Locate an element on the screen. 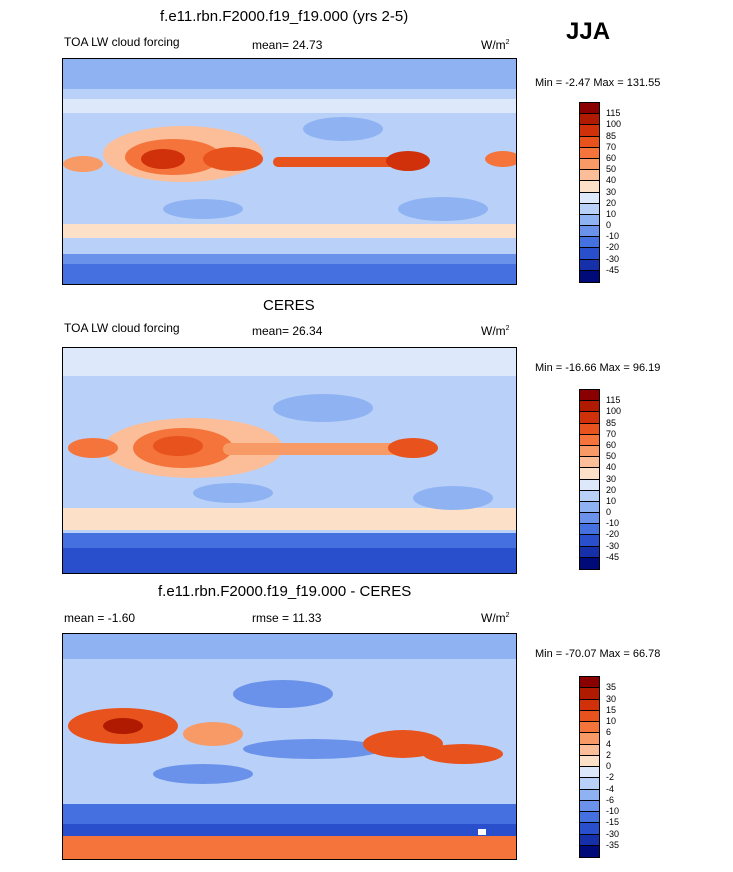  panel2-australia is located at coordinates (233, 493).